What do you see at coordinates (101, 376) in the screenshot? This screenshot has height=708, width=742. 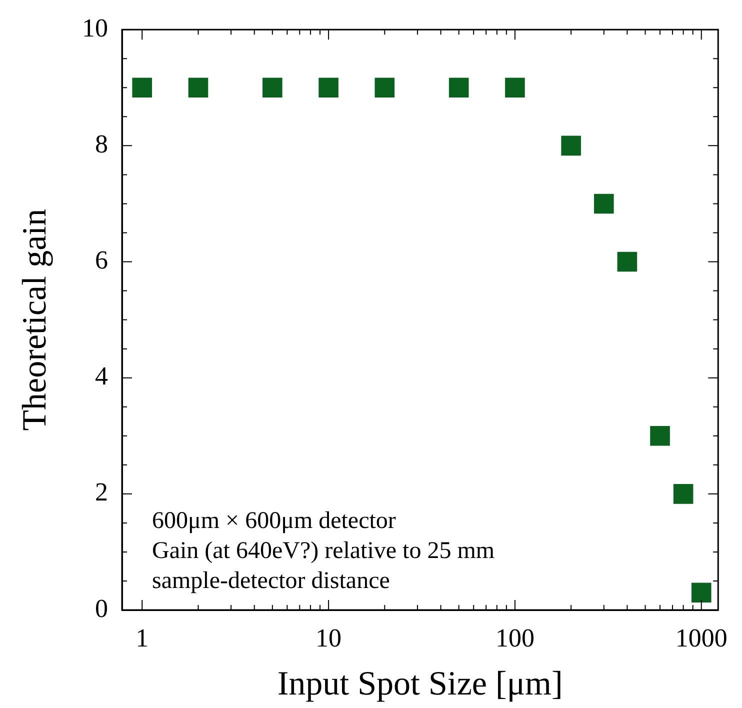 I see `y-tick-label: 4` at bounding box center [101, 376].